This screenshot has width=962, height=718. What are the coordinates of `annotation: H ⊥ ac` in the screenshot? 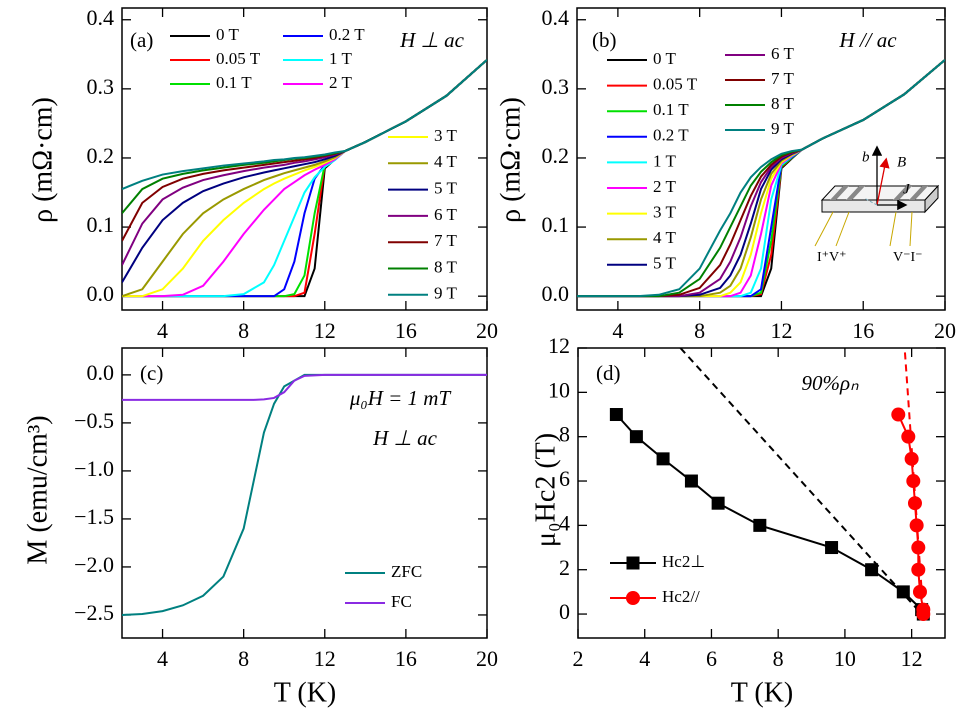 It's located at (404, 438).